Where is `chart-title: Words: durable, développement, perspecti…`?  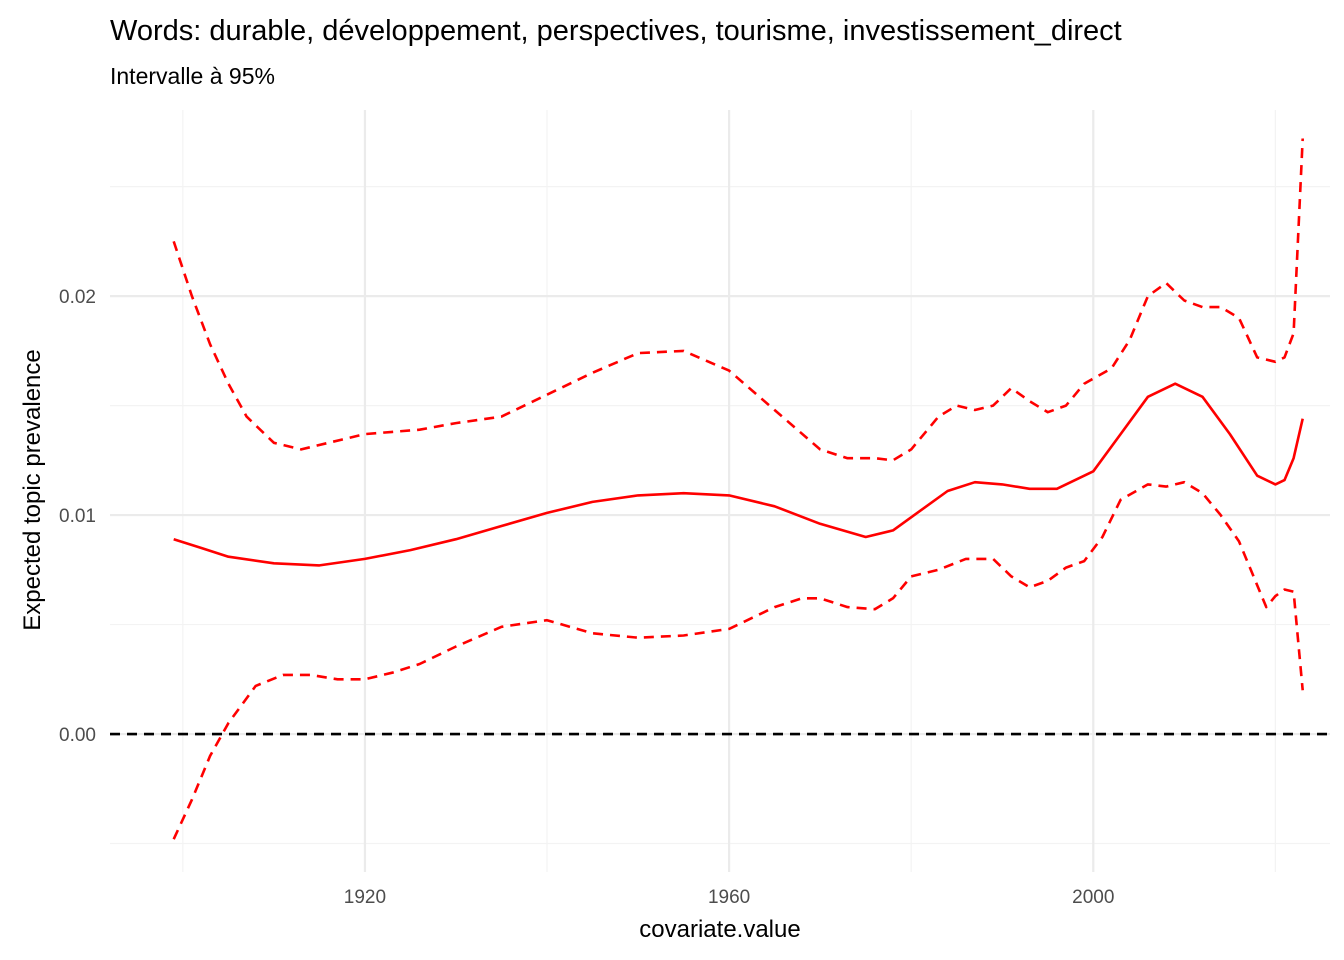
chart-title: Words: durable, développement, perspecti… is located at coordinates (616, 31).